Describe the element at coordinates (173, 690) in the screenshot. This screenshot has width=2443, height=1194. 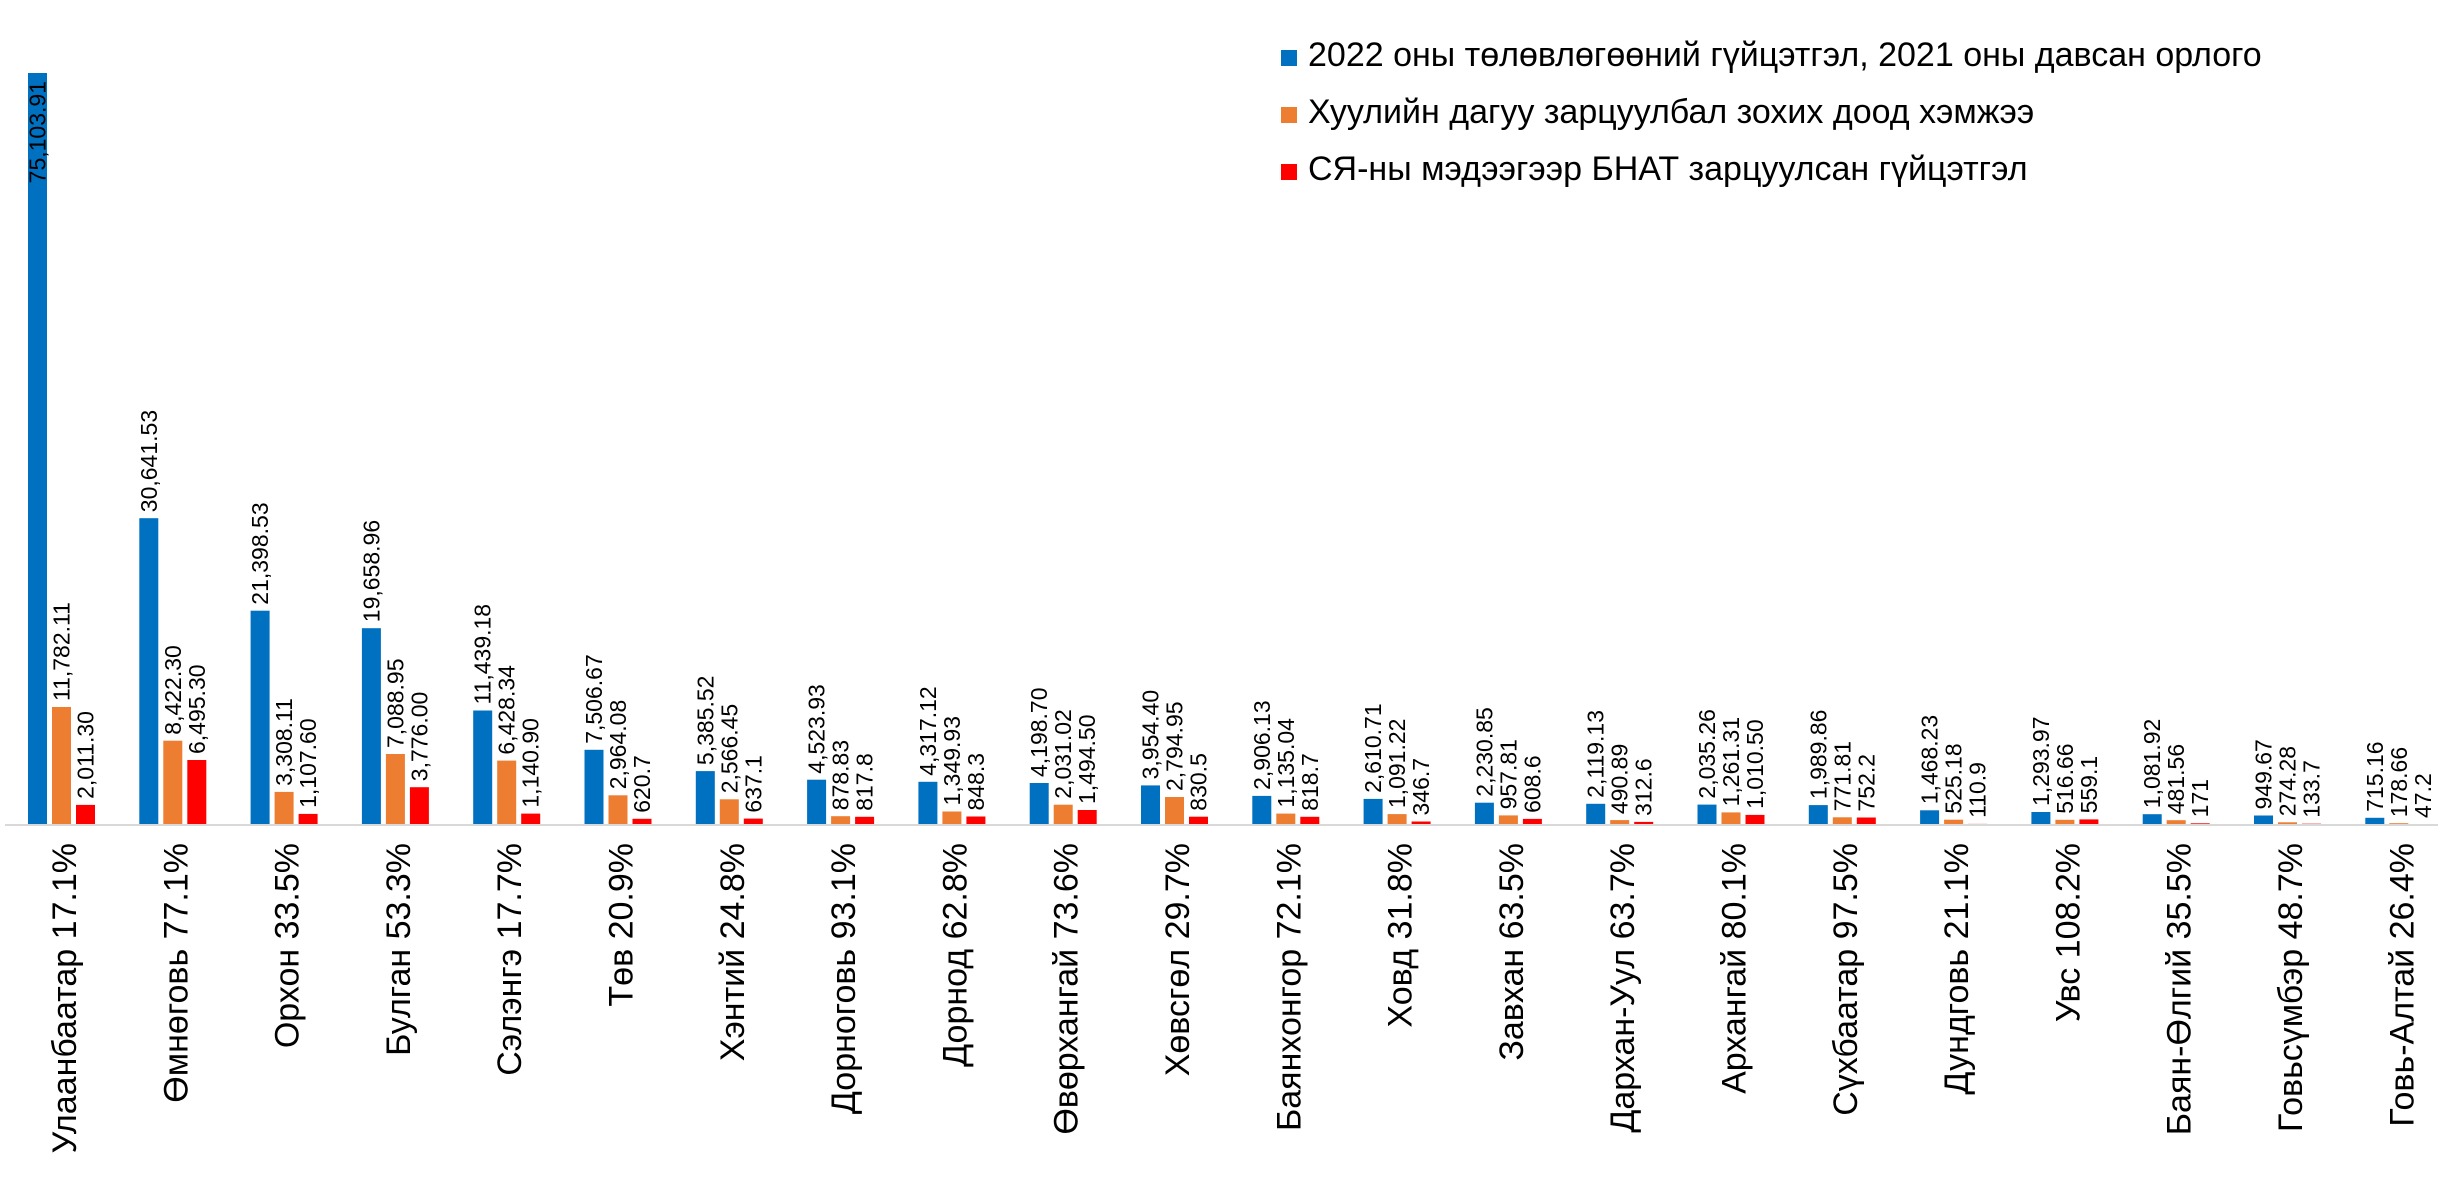
I see `value-label-series2-2: 8,422.30` at that location.